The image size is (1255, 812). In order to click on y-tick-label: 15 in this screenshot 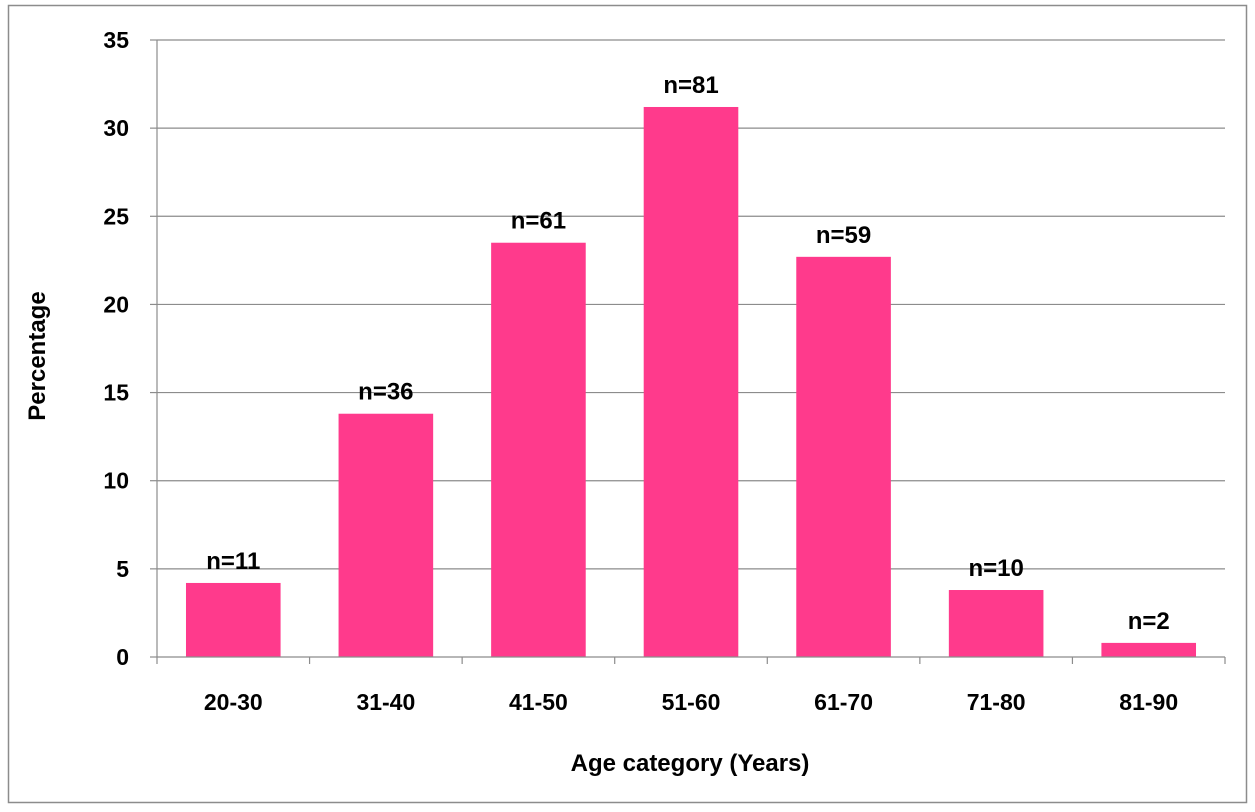, I will do `click(116, 393)`.